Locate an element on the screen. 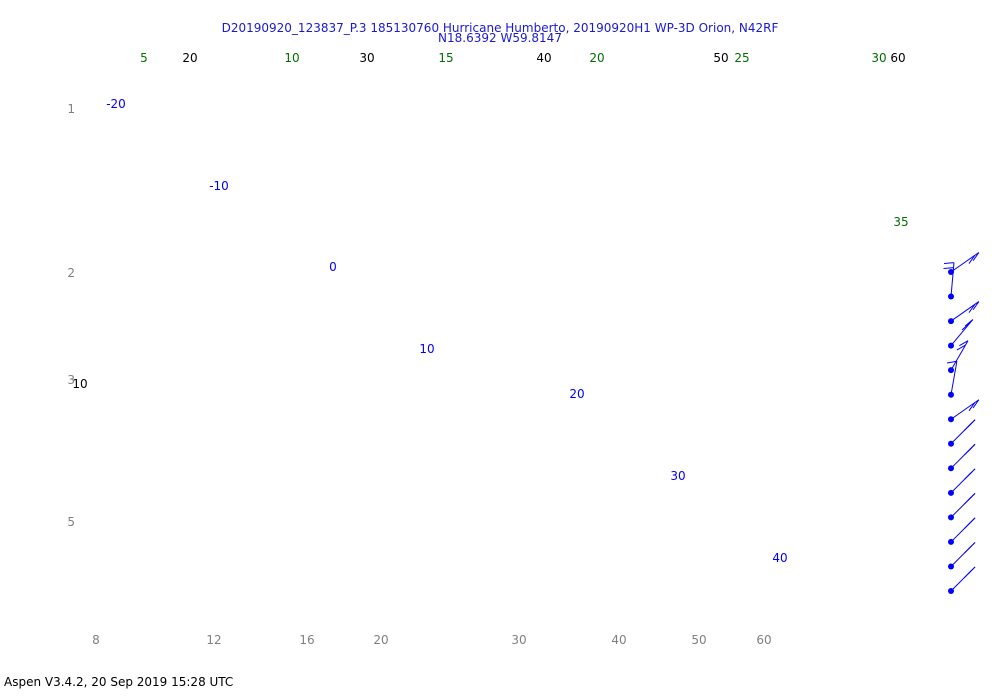 Image resolution: width=1000 pixels, height=700 pixels. bottom-axis-label: 60 is located at coordinates (763, 640).